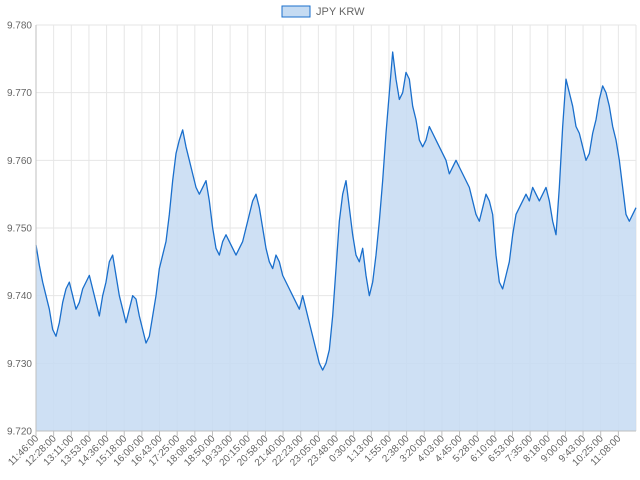 This screenshot has width=640, height=480. What do you see at coordinates (19, 296) in the screenshot?
I see `y-tick-label: 9.740` at bounding box center [19, 296].